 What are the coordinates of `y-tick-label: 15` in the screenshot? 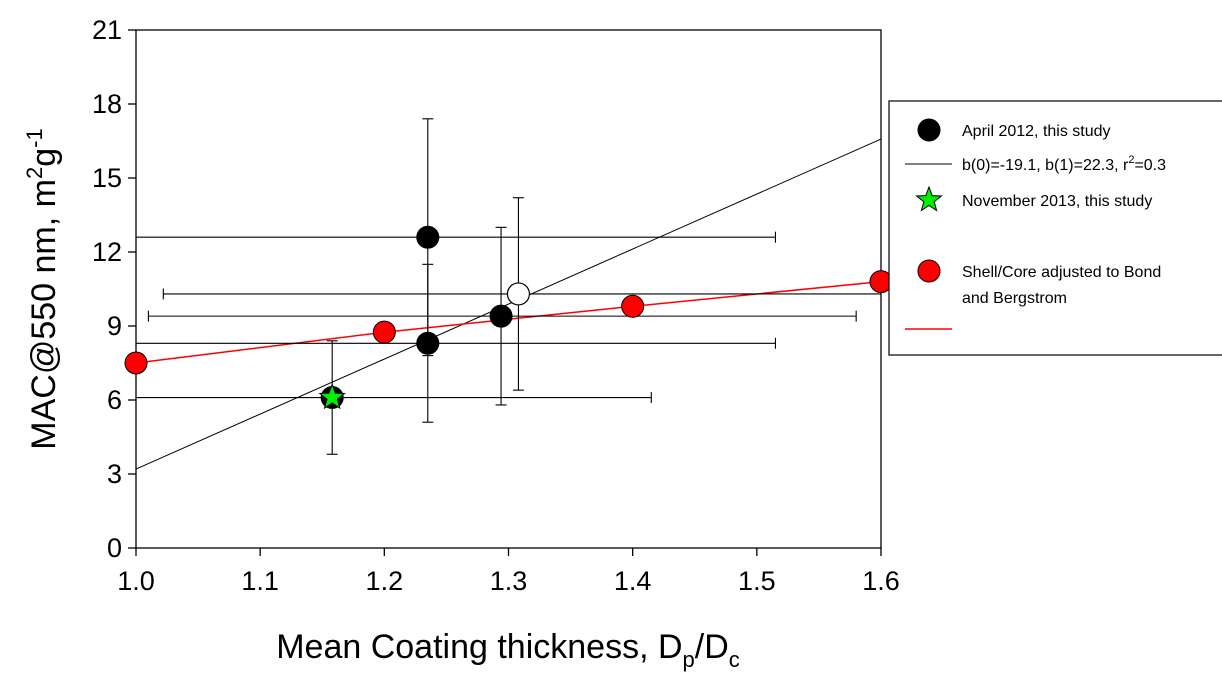 It's located at (107, 178).